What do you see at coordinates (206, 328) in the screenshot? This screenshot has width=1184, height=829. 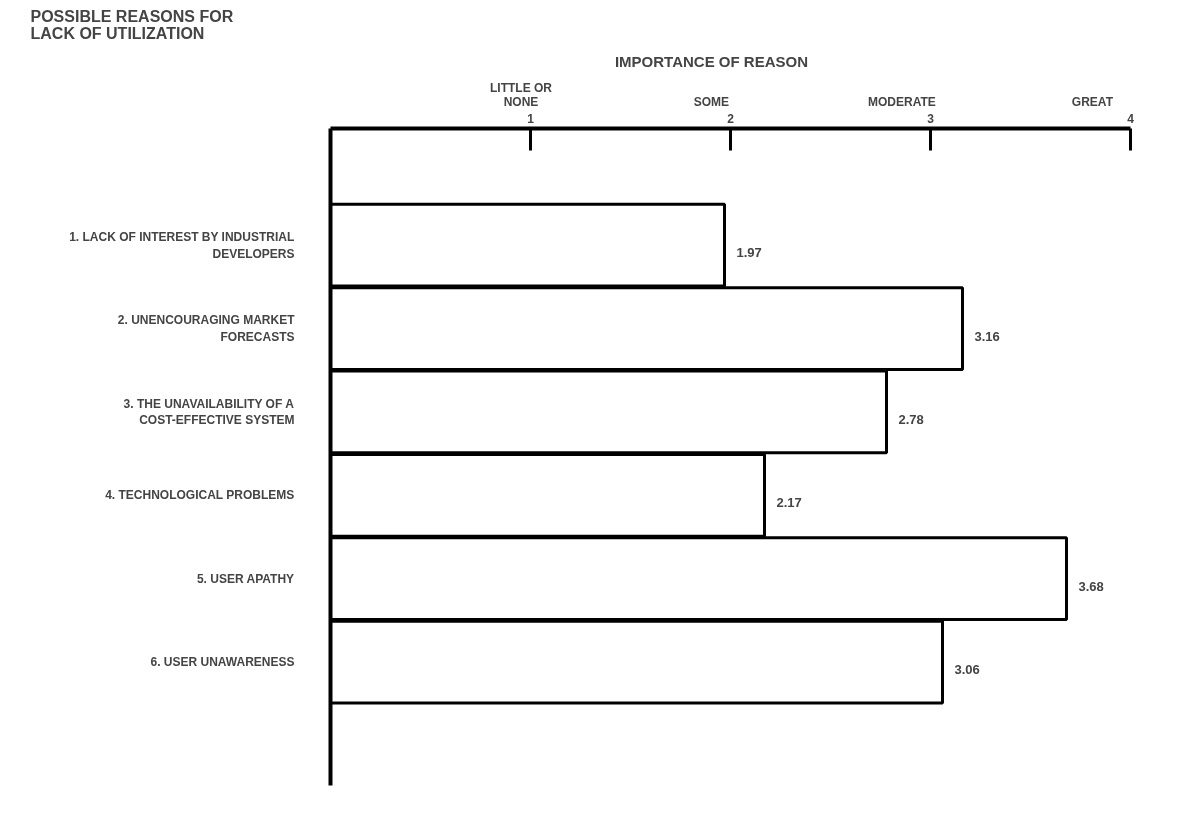 I see `y-tick-label: 2. UNENCOURAGING MARKET FORECASTS` at bounding box center [206, 328].